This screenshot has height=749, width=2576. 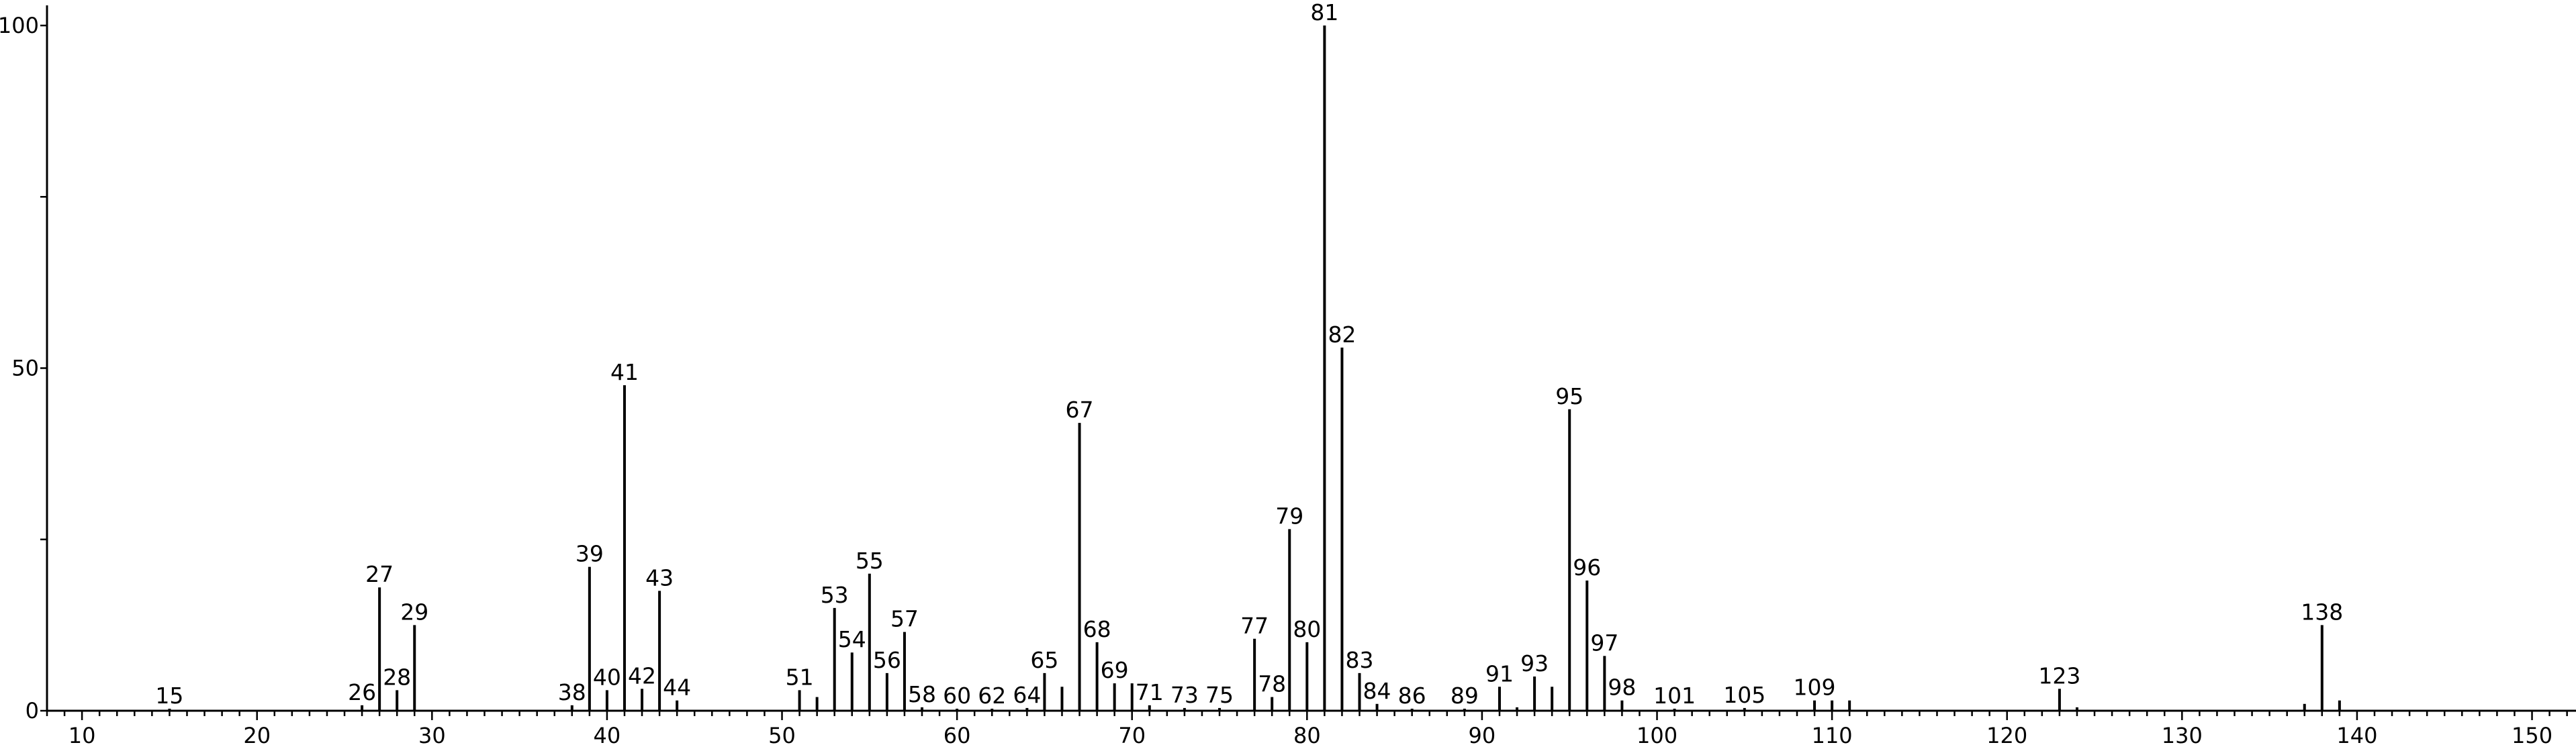 I want to click on peak-label-69: 69, so click(x=1115, y=670).